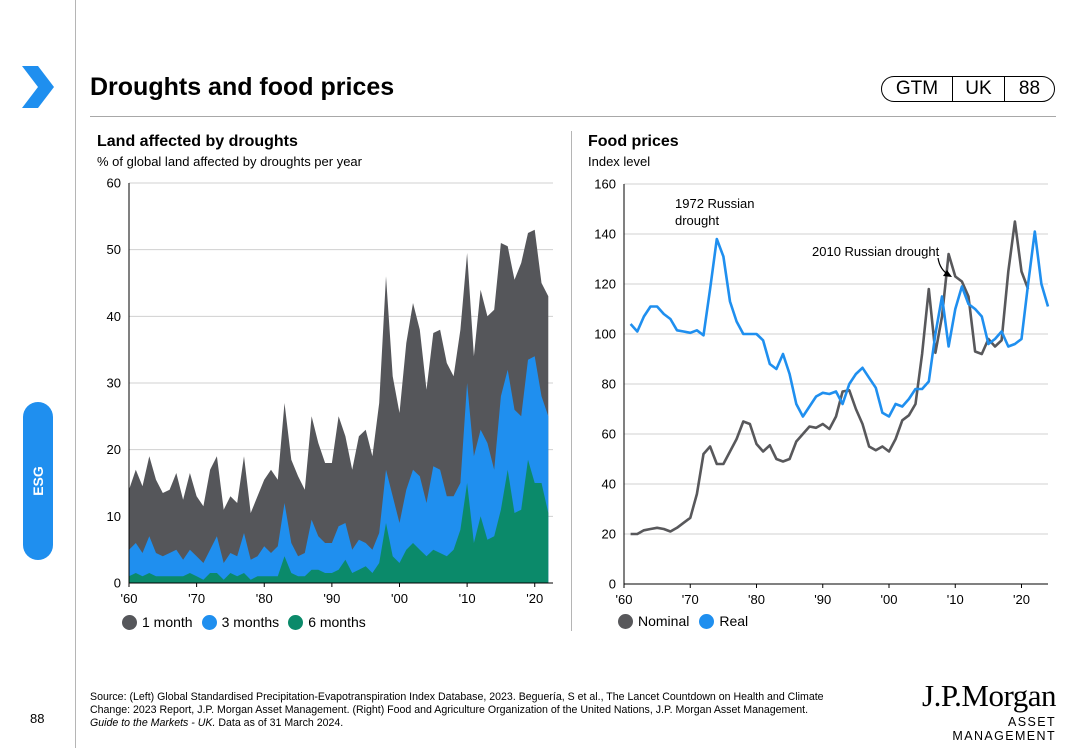 This screenshot has height=748, width=1080. What do you see at coordinates (279, 723) in the screenshot?
I see `source-tail: Data as of 31 March 2024.` at bounding box center [279, 723].